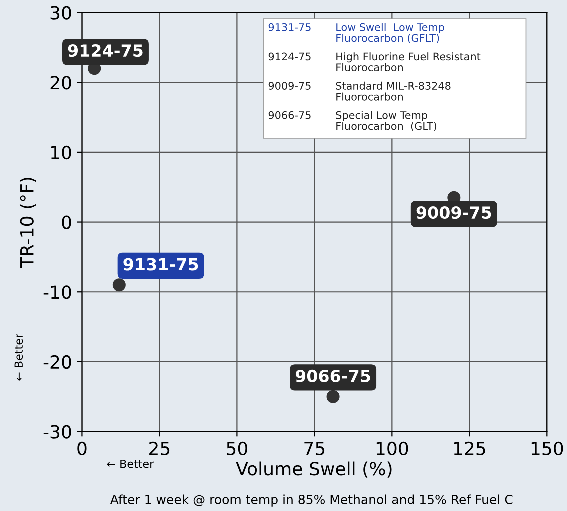  Describe the element at coordinates (58, 293) in the screenshot. I see `y-tick-label: -10` at that location.